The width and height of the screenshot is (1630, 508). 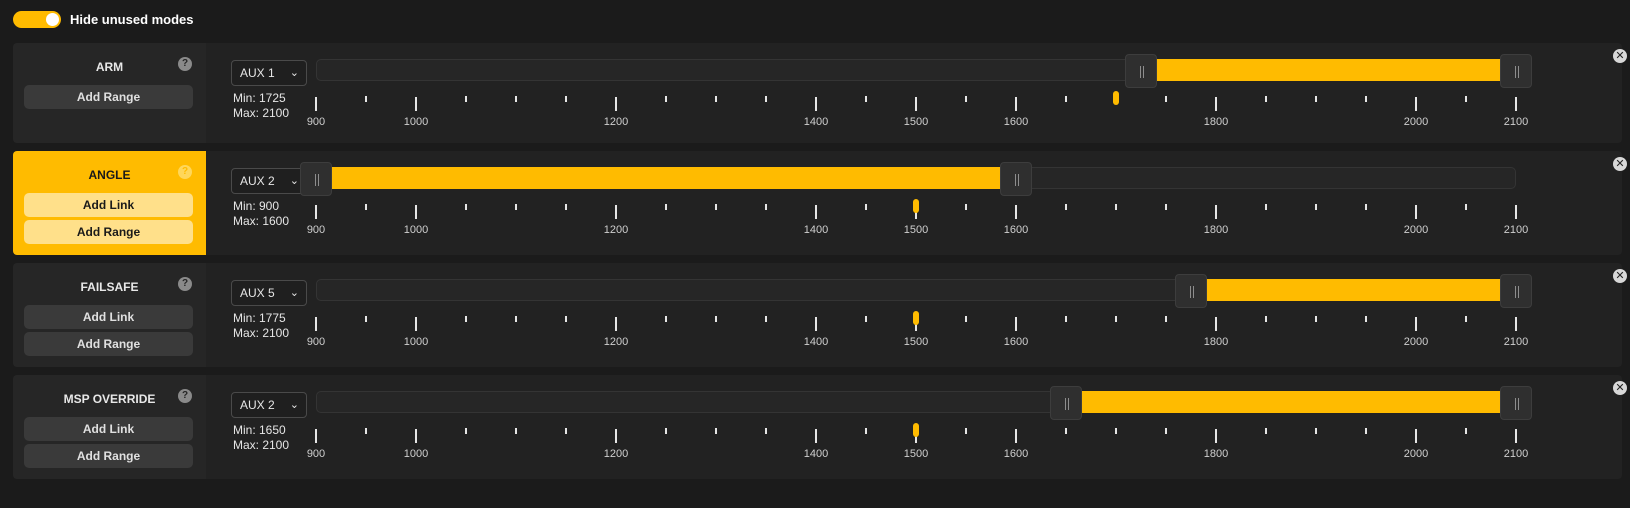 I want to click on range-min-label: Min: 900, so click(x=256, y=206).